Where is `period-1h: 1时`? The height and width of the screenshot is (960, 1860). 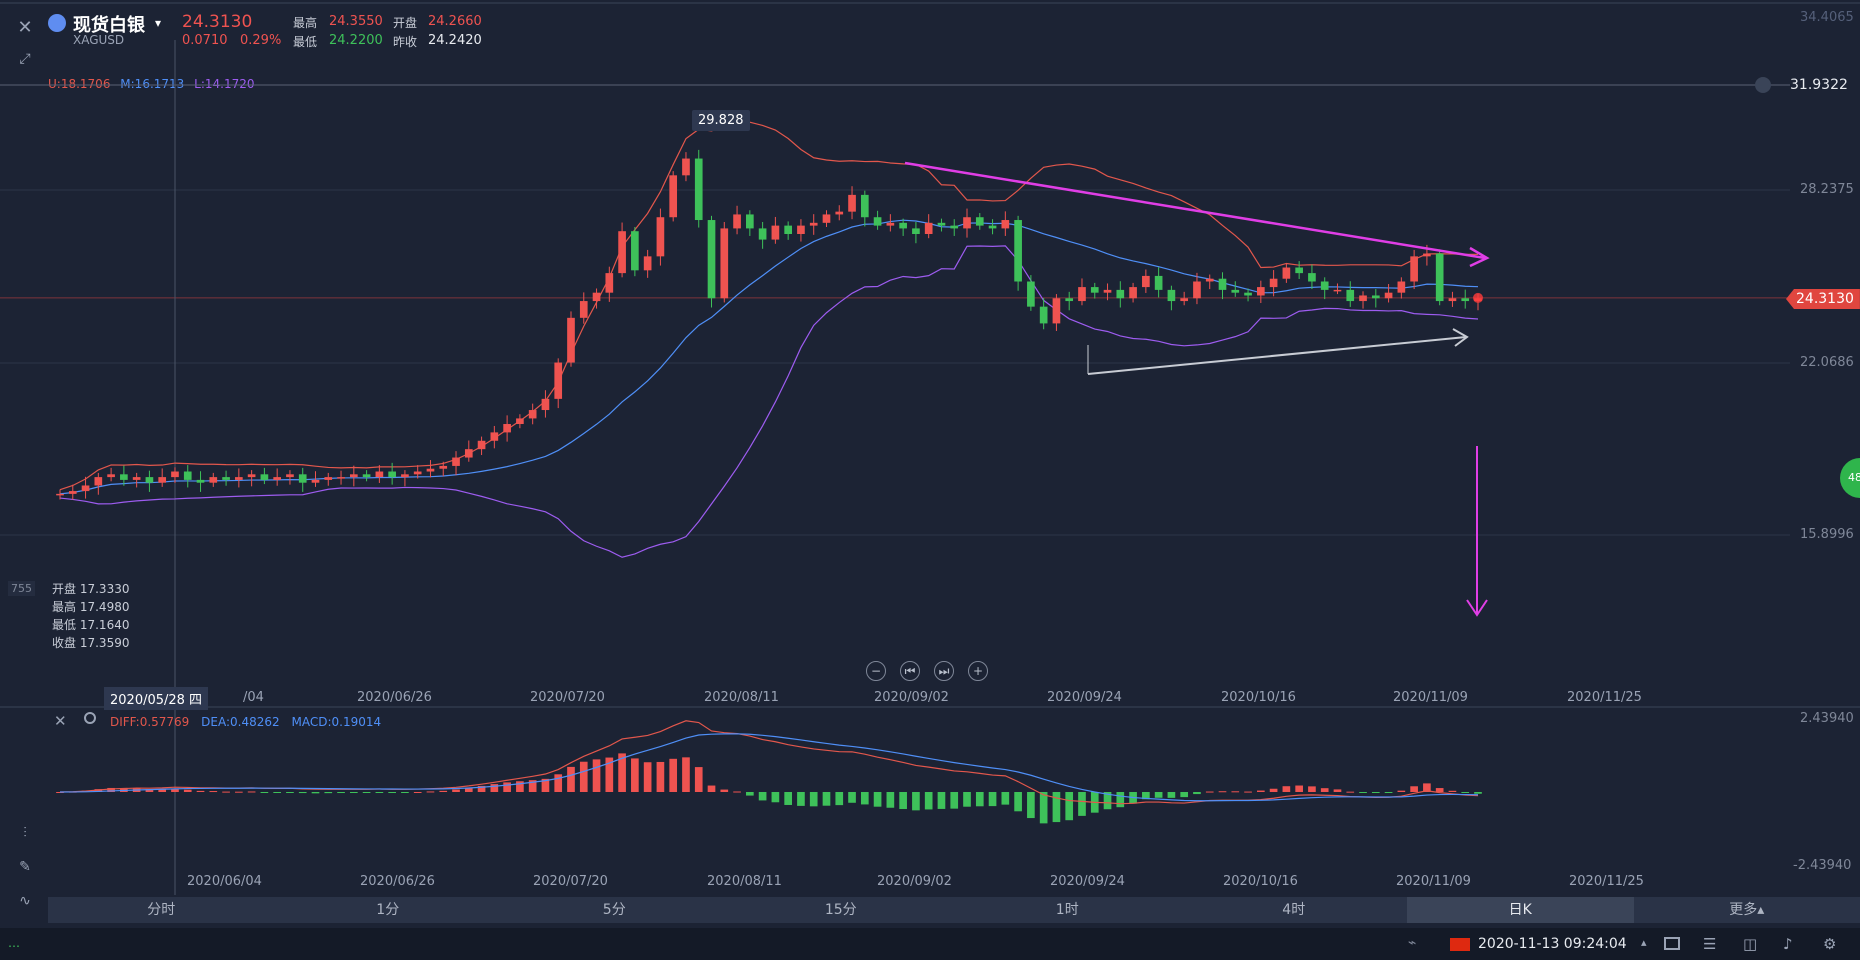
period-1h: 1时 is located at coordinates (1067, 910).